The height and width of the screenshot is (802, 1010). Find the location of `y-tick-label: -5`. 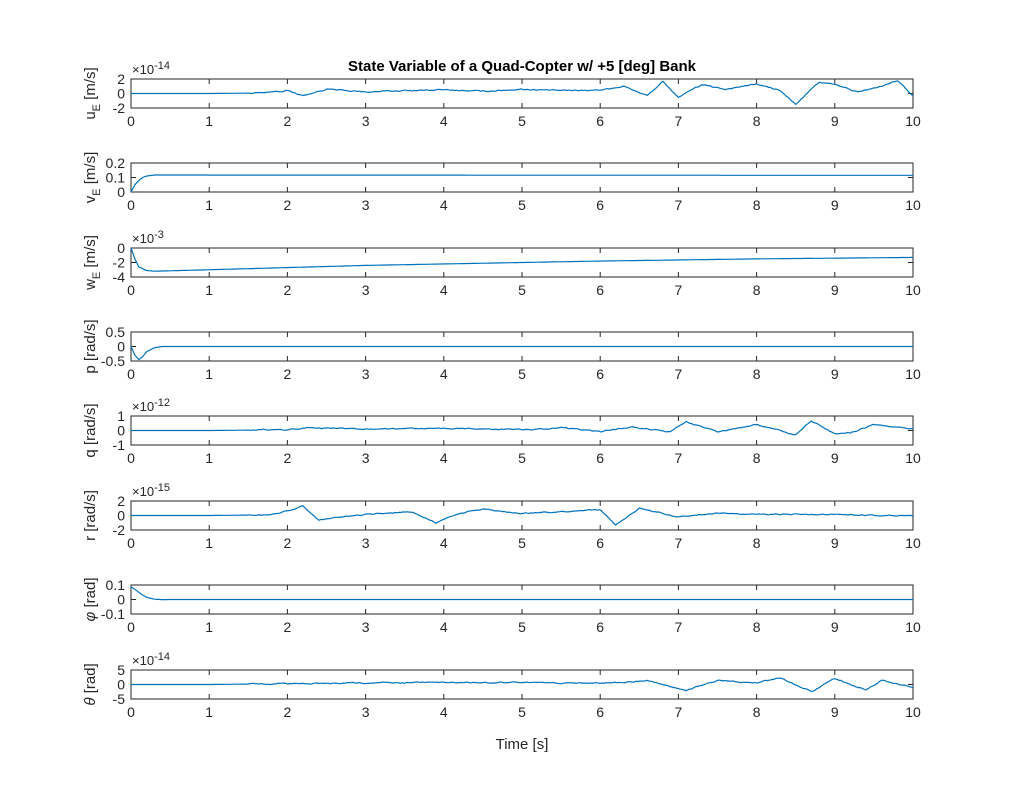

y-tick-label: -5 is located at coordinates (119, 699).